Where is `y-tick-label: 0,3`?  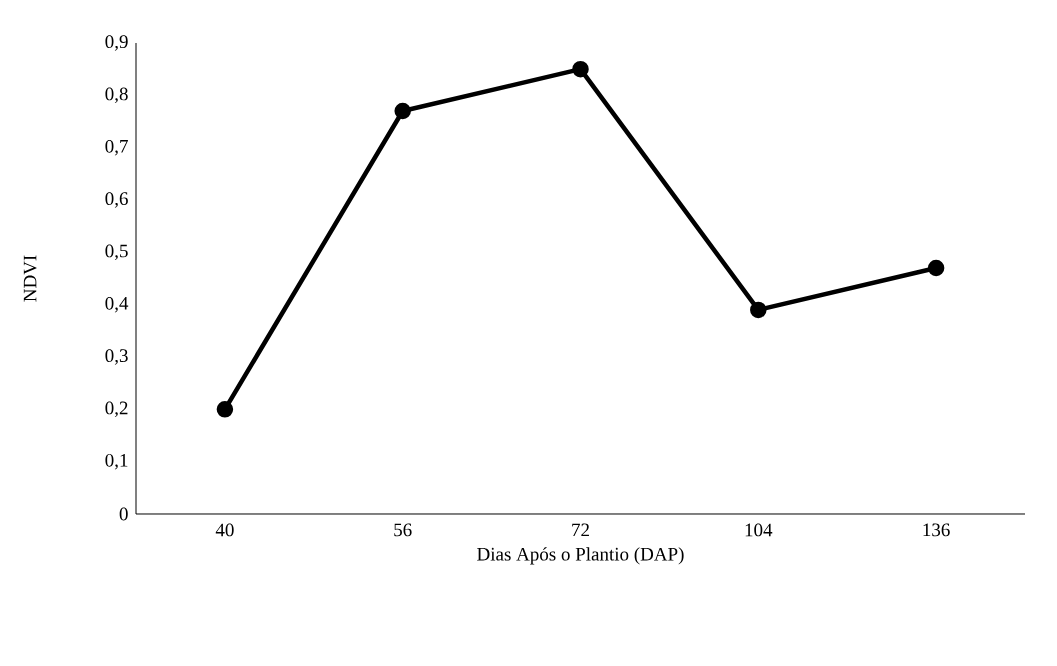 y-tick-label: 0,3 is located at coordinates (116, 357).